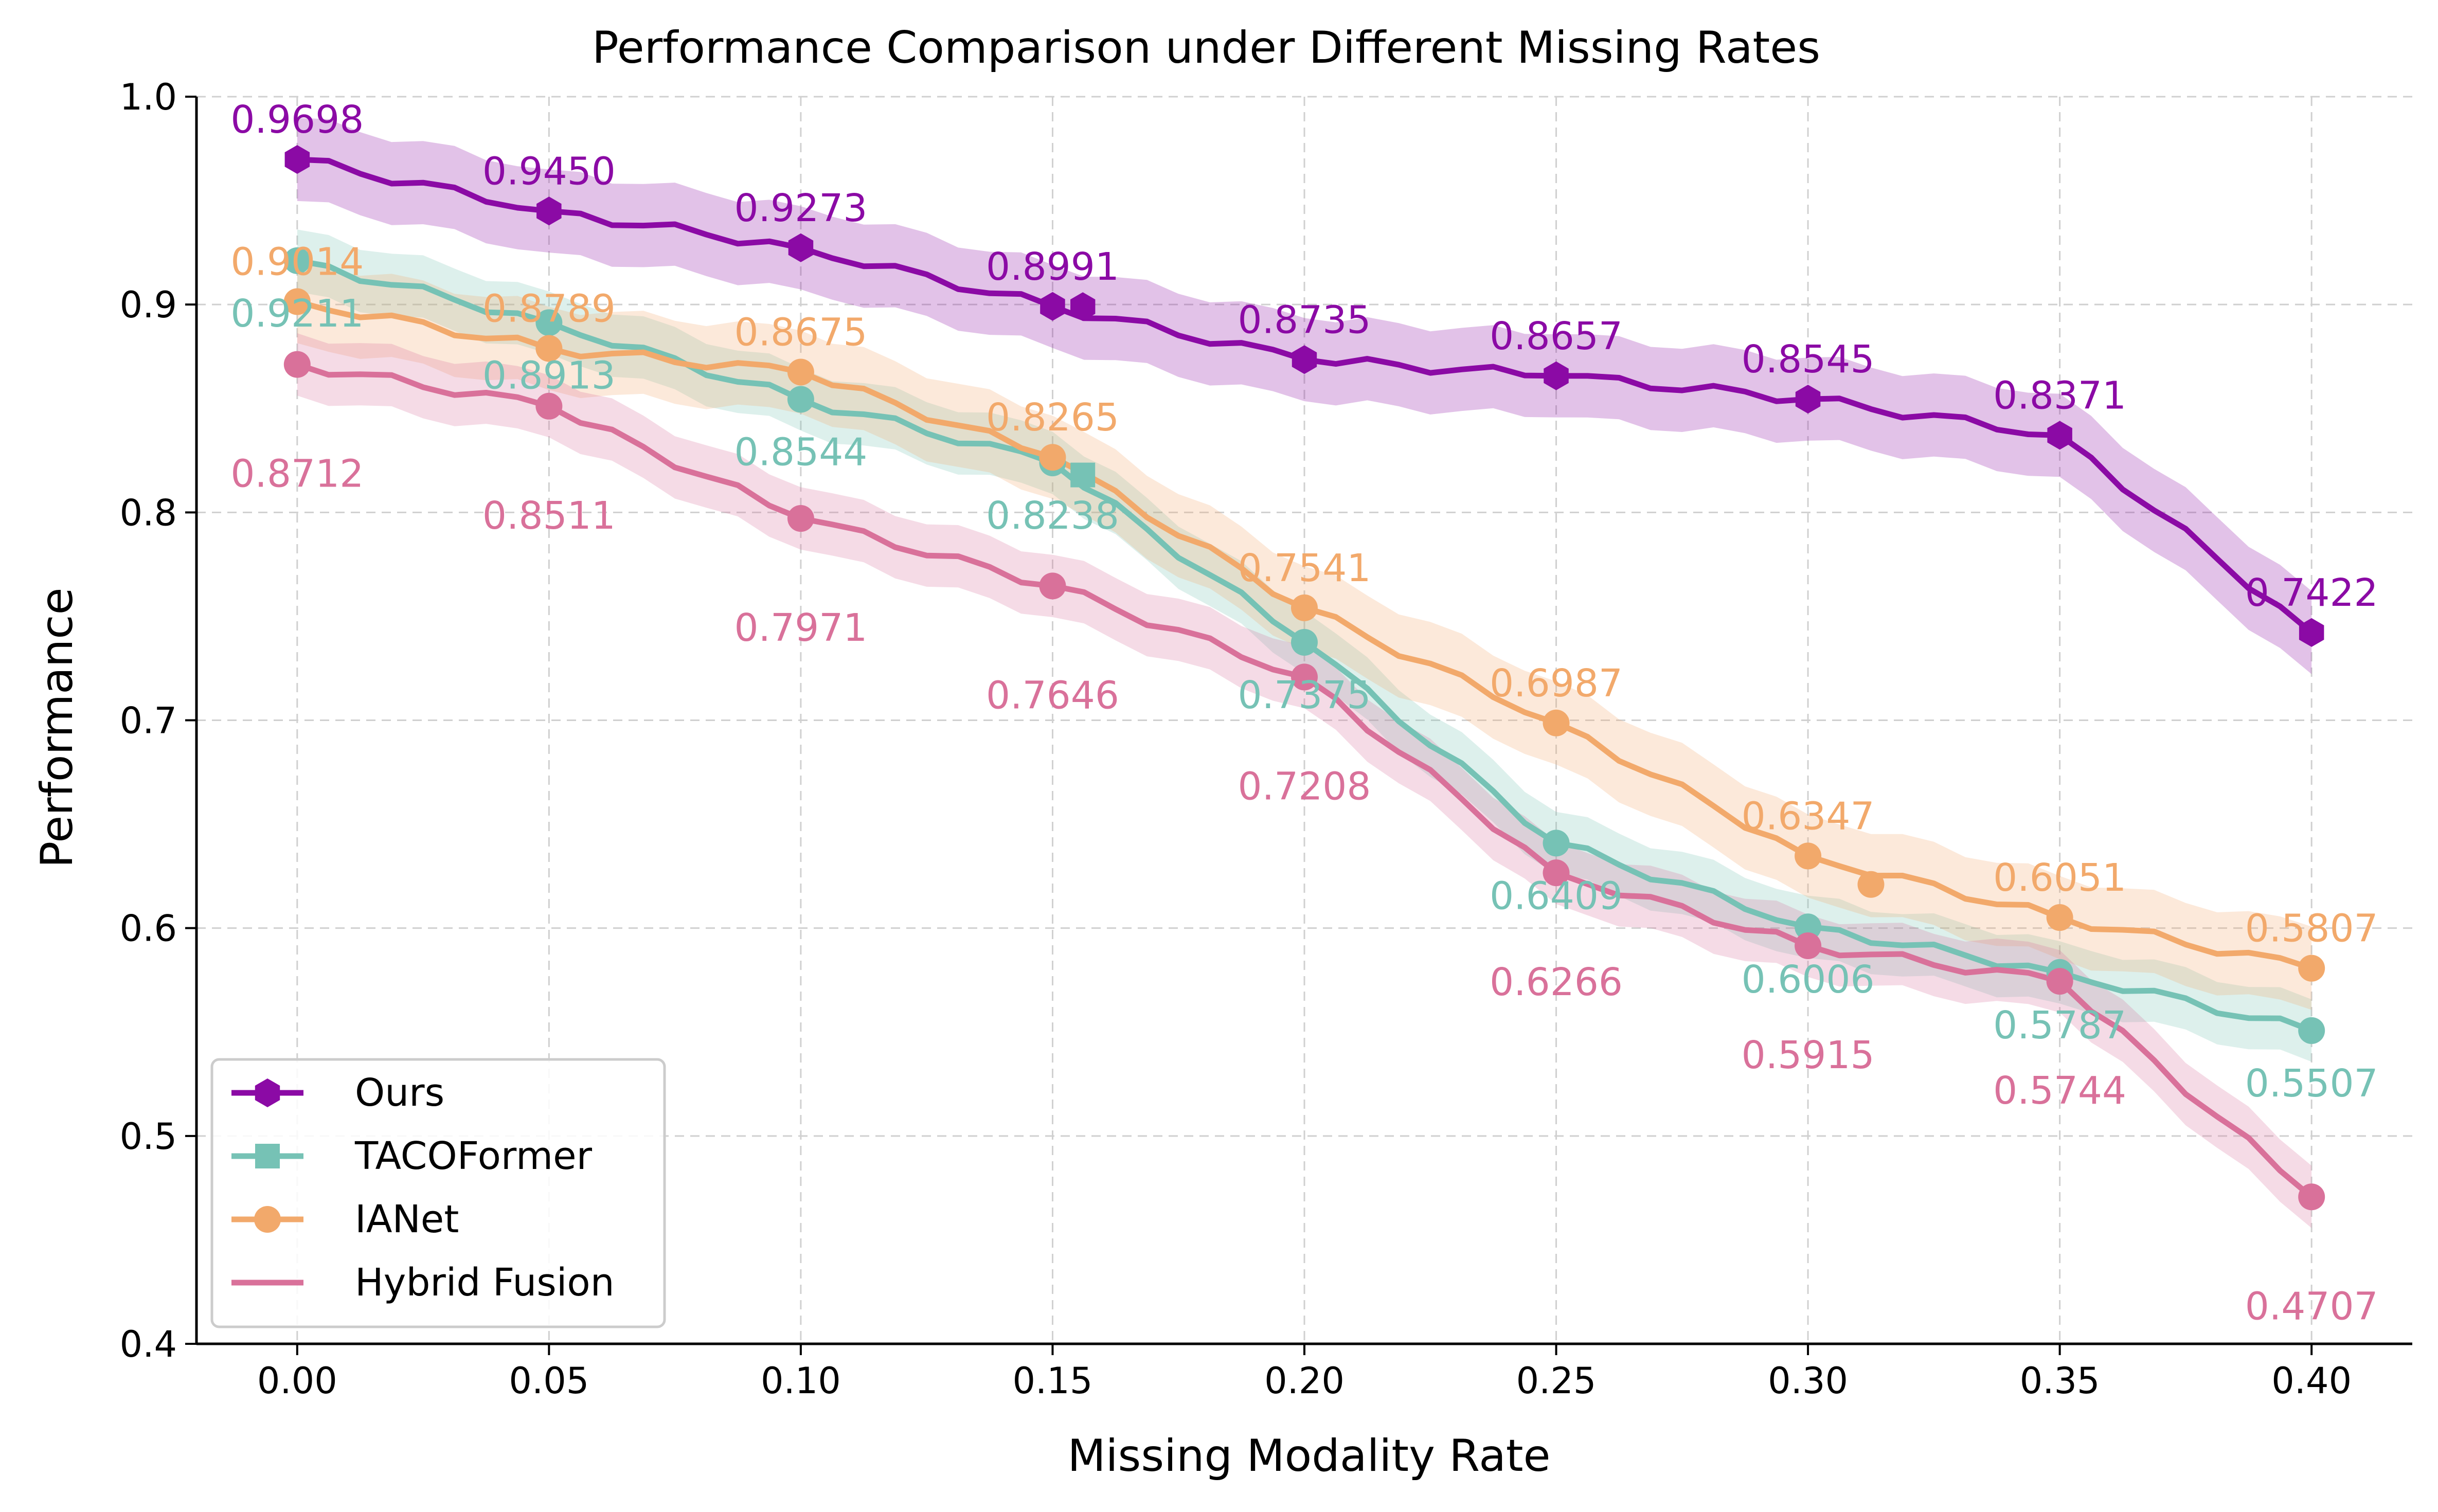  I want to click on legend-item-ianet: IANet, so click(345, 1219).